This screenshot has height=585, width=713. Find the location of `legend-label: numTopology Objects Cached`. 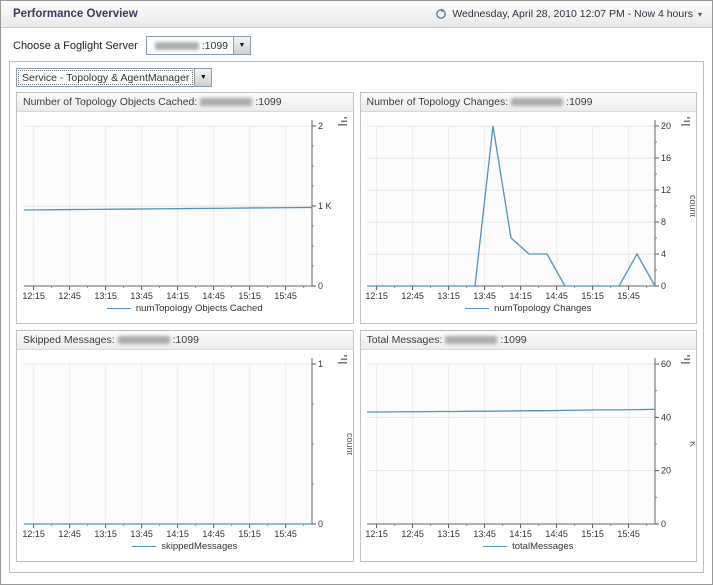

legend-label: numTopology Objects Cached is located at coordinates (199, 308).